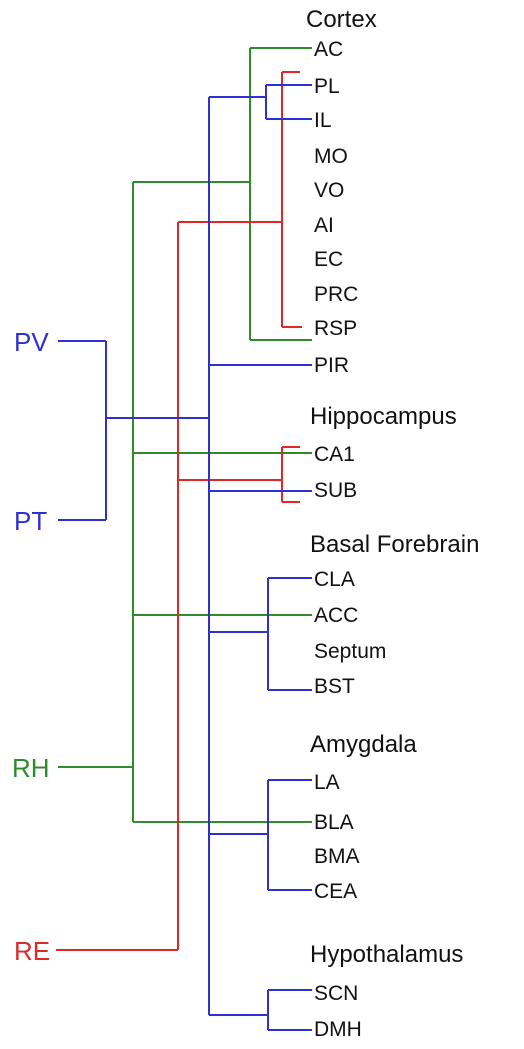 The width and height of the screenshot is (524, 1049). I want to click on region-rsp-label: RSP, so click(335, 328).